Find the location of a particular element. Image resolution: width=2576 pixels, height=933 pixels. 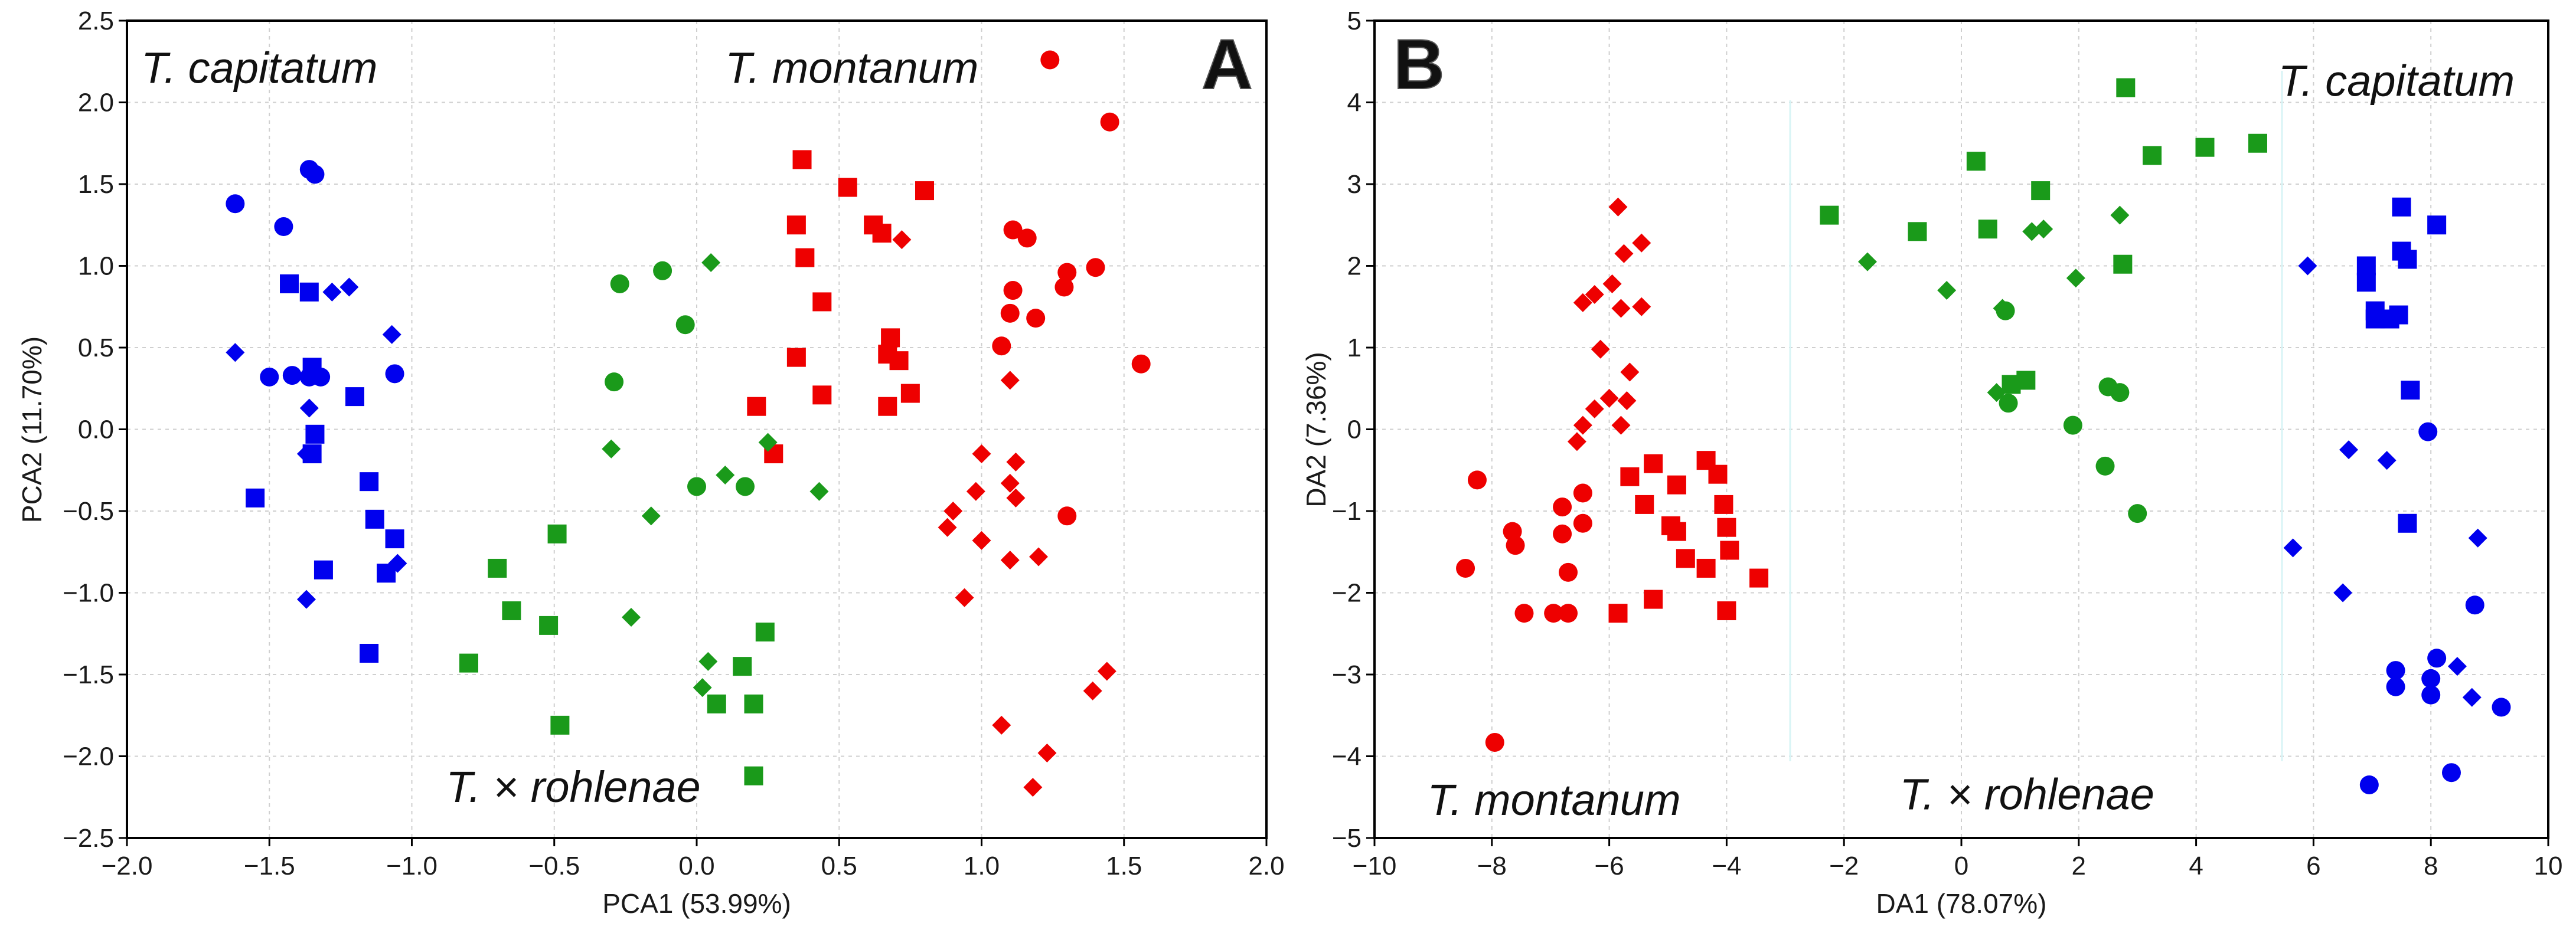

panel-b-x-tick-label: 4 is located at coordinates (2196, 866).